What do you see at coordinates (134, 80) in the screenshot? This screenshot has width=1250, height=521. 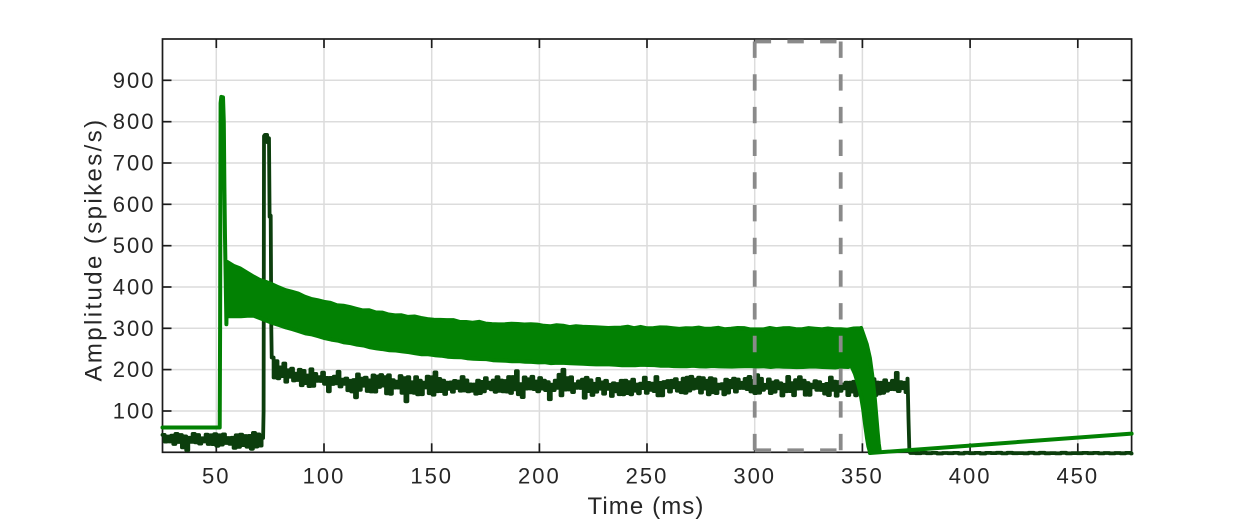 I see `svg-text: 900` at bounding box center [134, 80].